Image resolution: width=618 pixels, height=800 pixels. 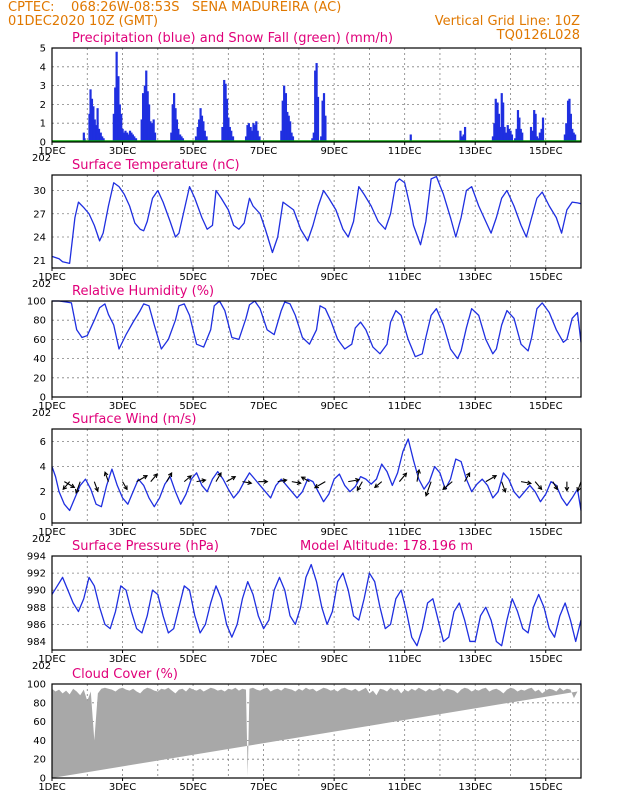 I want to click on relative-humidity-xtick-label: 11DEC, so click(x=405, y=406).